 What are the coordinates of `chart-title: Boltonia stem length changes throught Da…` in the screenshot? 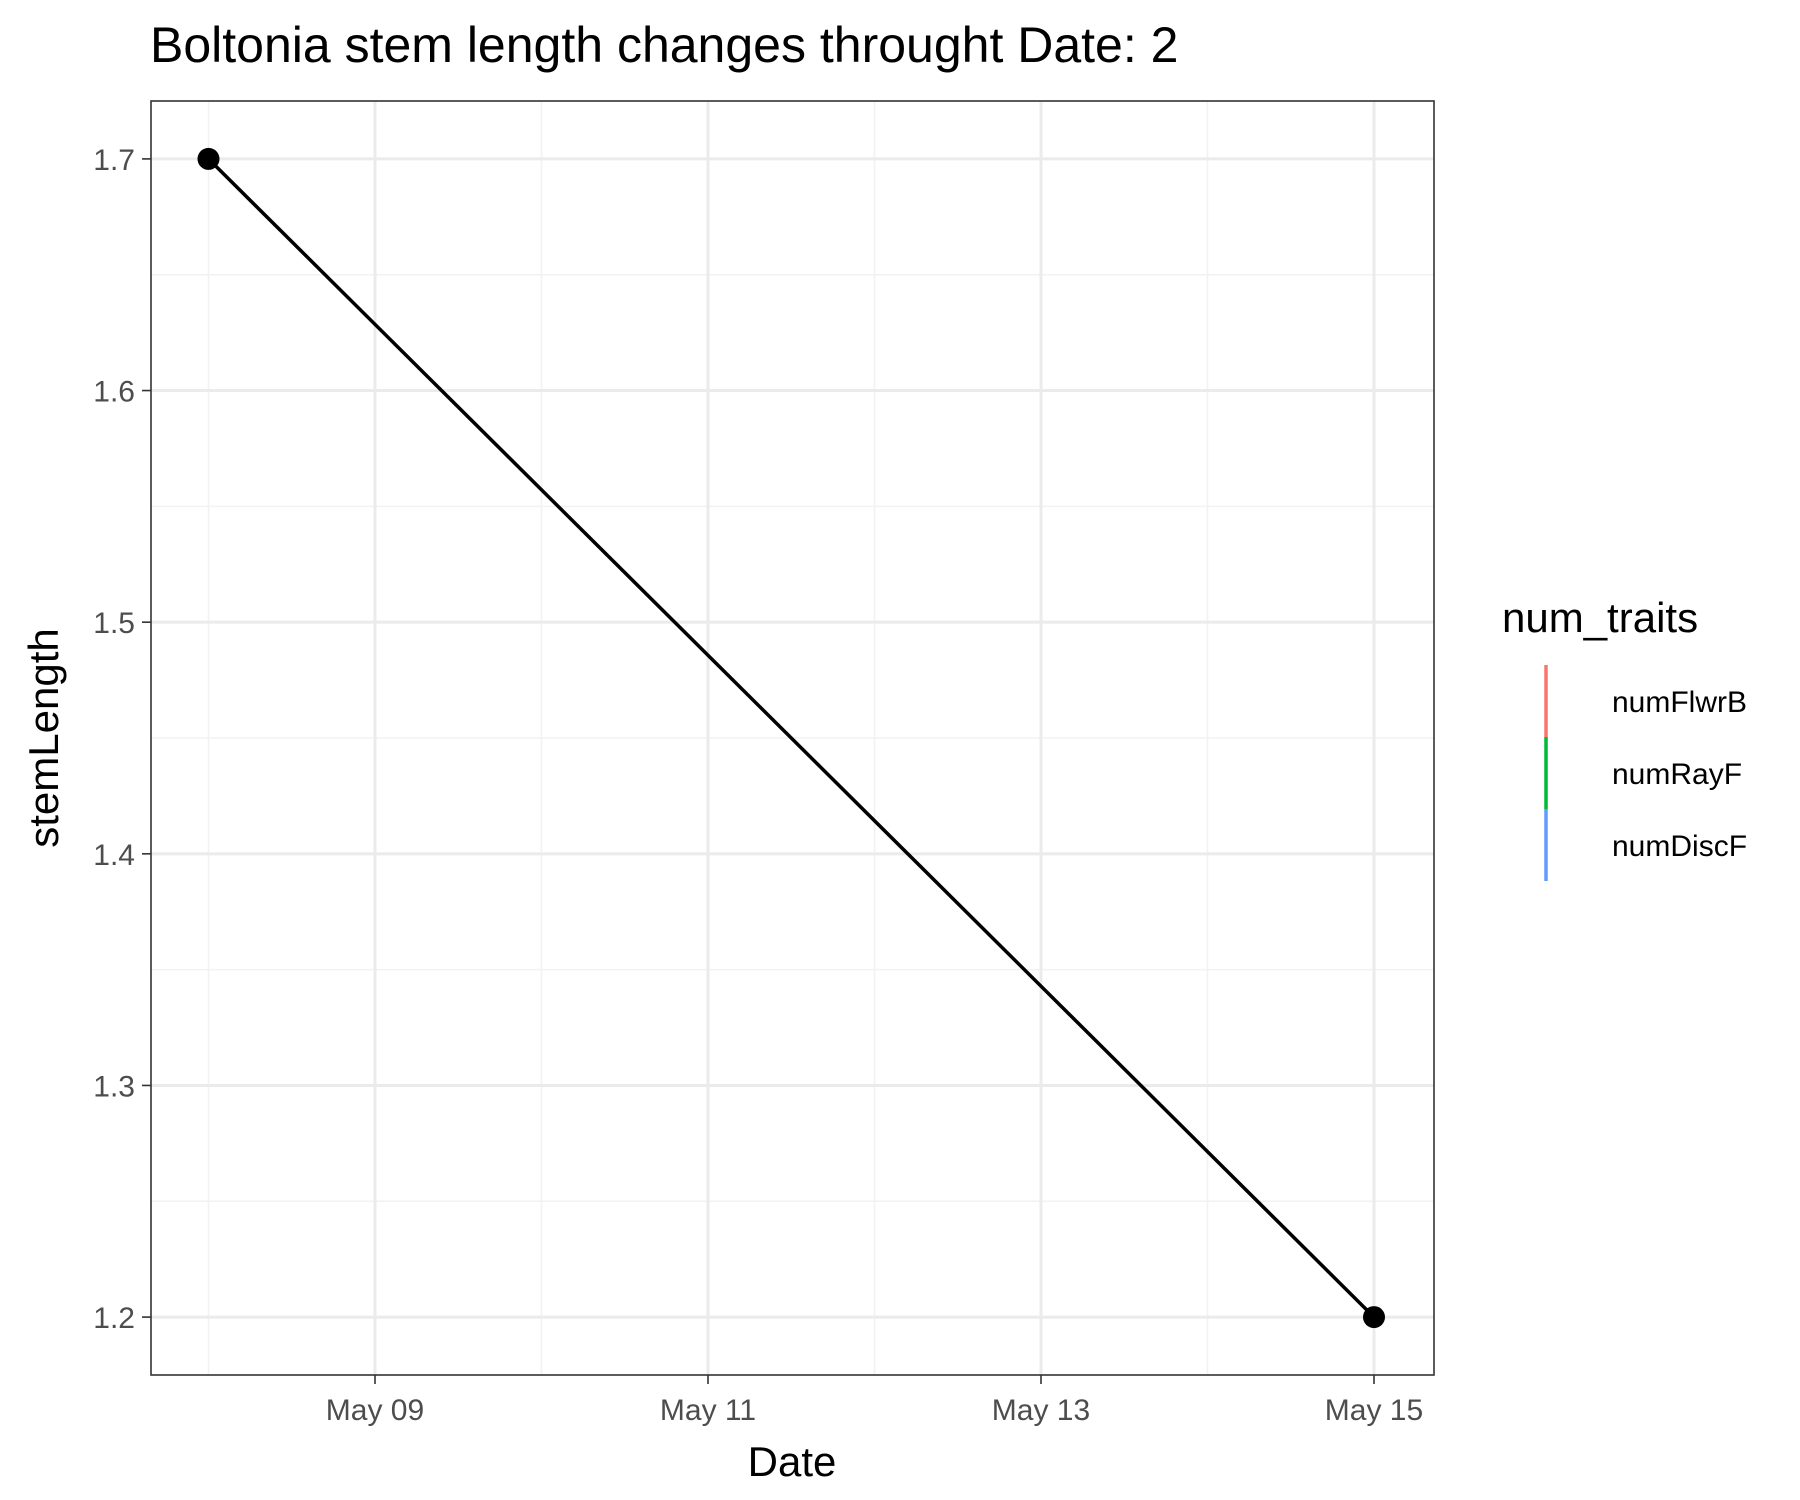 It's located at (664, 45).